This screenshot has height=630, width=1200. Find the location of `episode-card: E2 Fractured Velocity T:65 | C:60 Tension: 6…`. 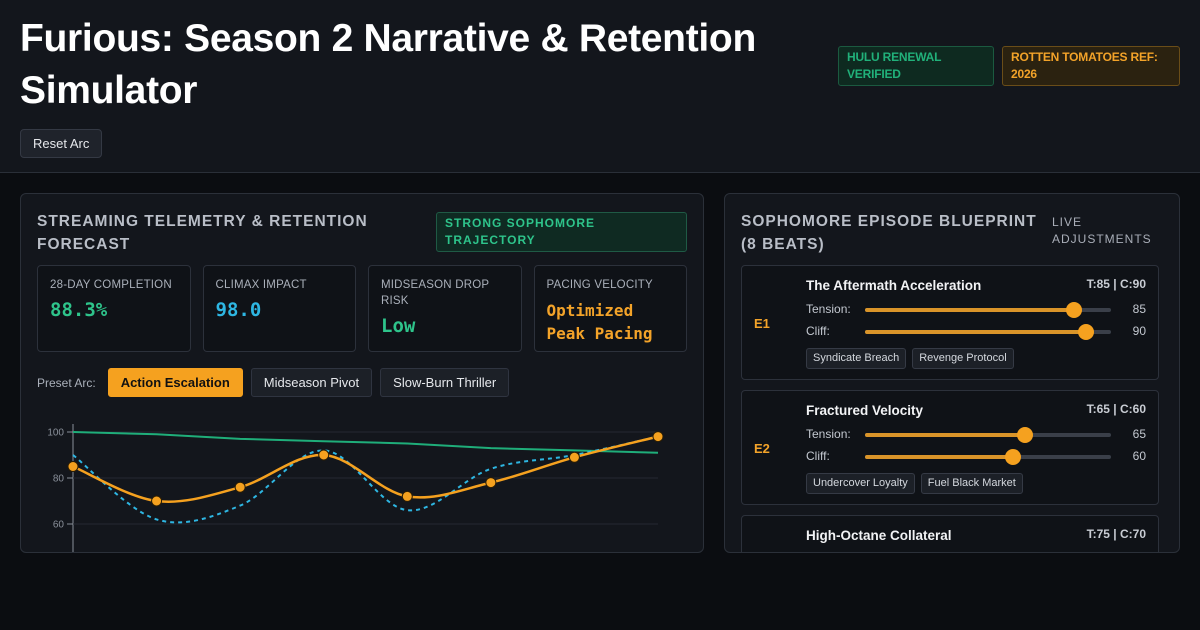

episode-card: E2 Fractured Velocity T:65 | C:60 Tension: 6… is located at coordinates (950, 447).